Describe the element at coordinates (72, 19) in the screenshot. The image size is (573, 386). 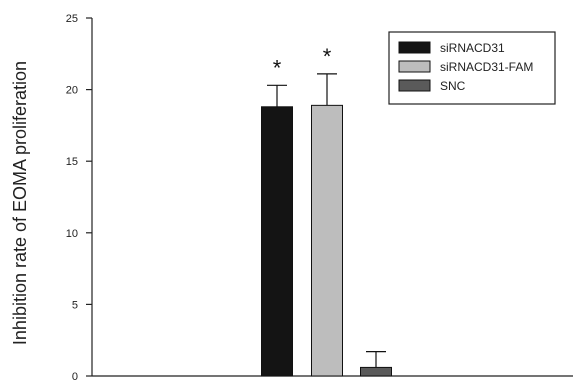
I see `y-tick-label: 25` at that location.